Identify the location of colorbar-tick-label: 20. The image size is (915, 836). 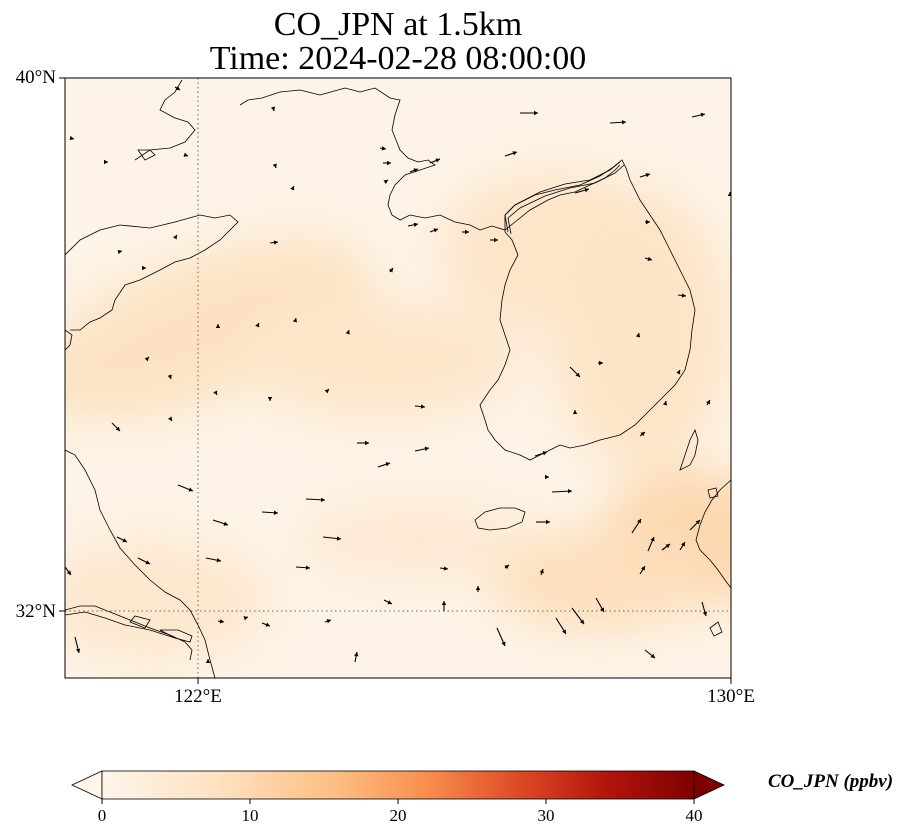
(398, 815).